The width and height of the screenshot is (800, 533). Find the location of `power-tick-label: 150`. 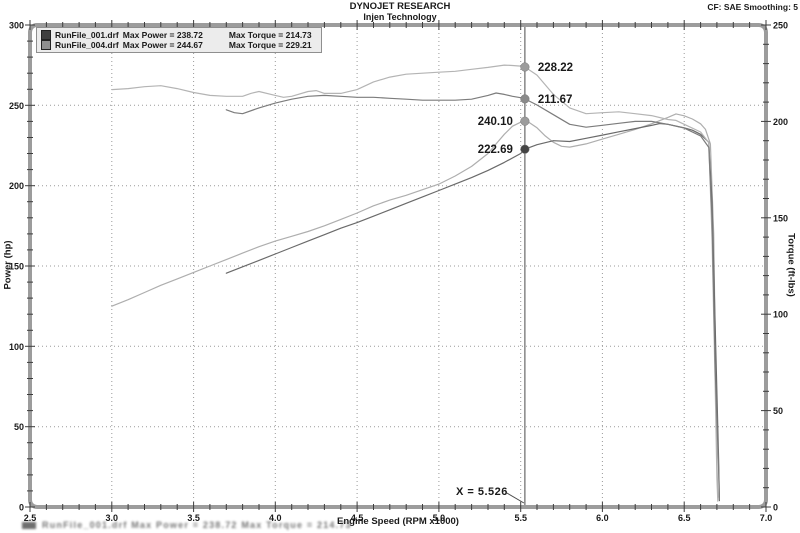

power-tick-label: 150 is located at coordinates (16, 267).